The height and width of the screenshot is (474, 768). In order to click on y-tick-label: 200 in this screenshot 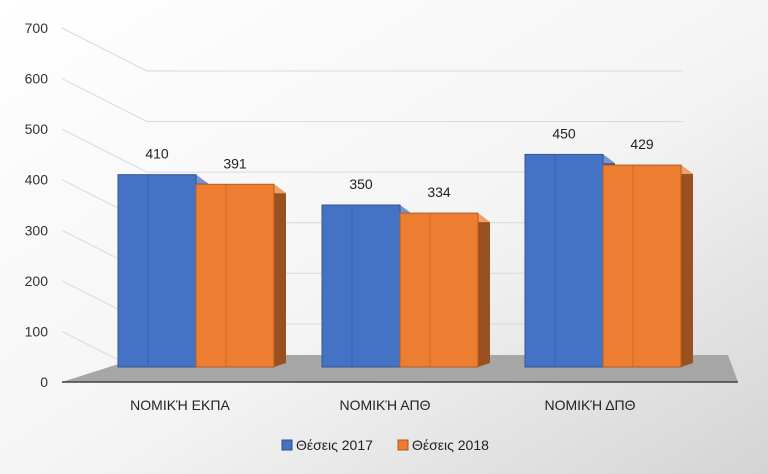, I will do `click(37, 281)`.